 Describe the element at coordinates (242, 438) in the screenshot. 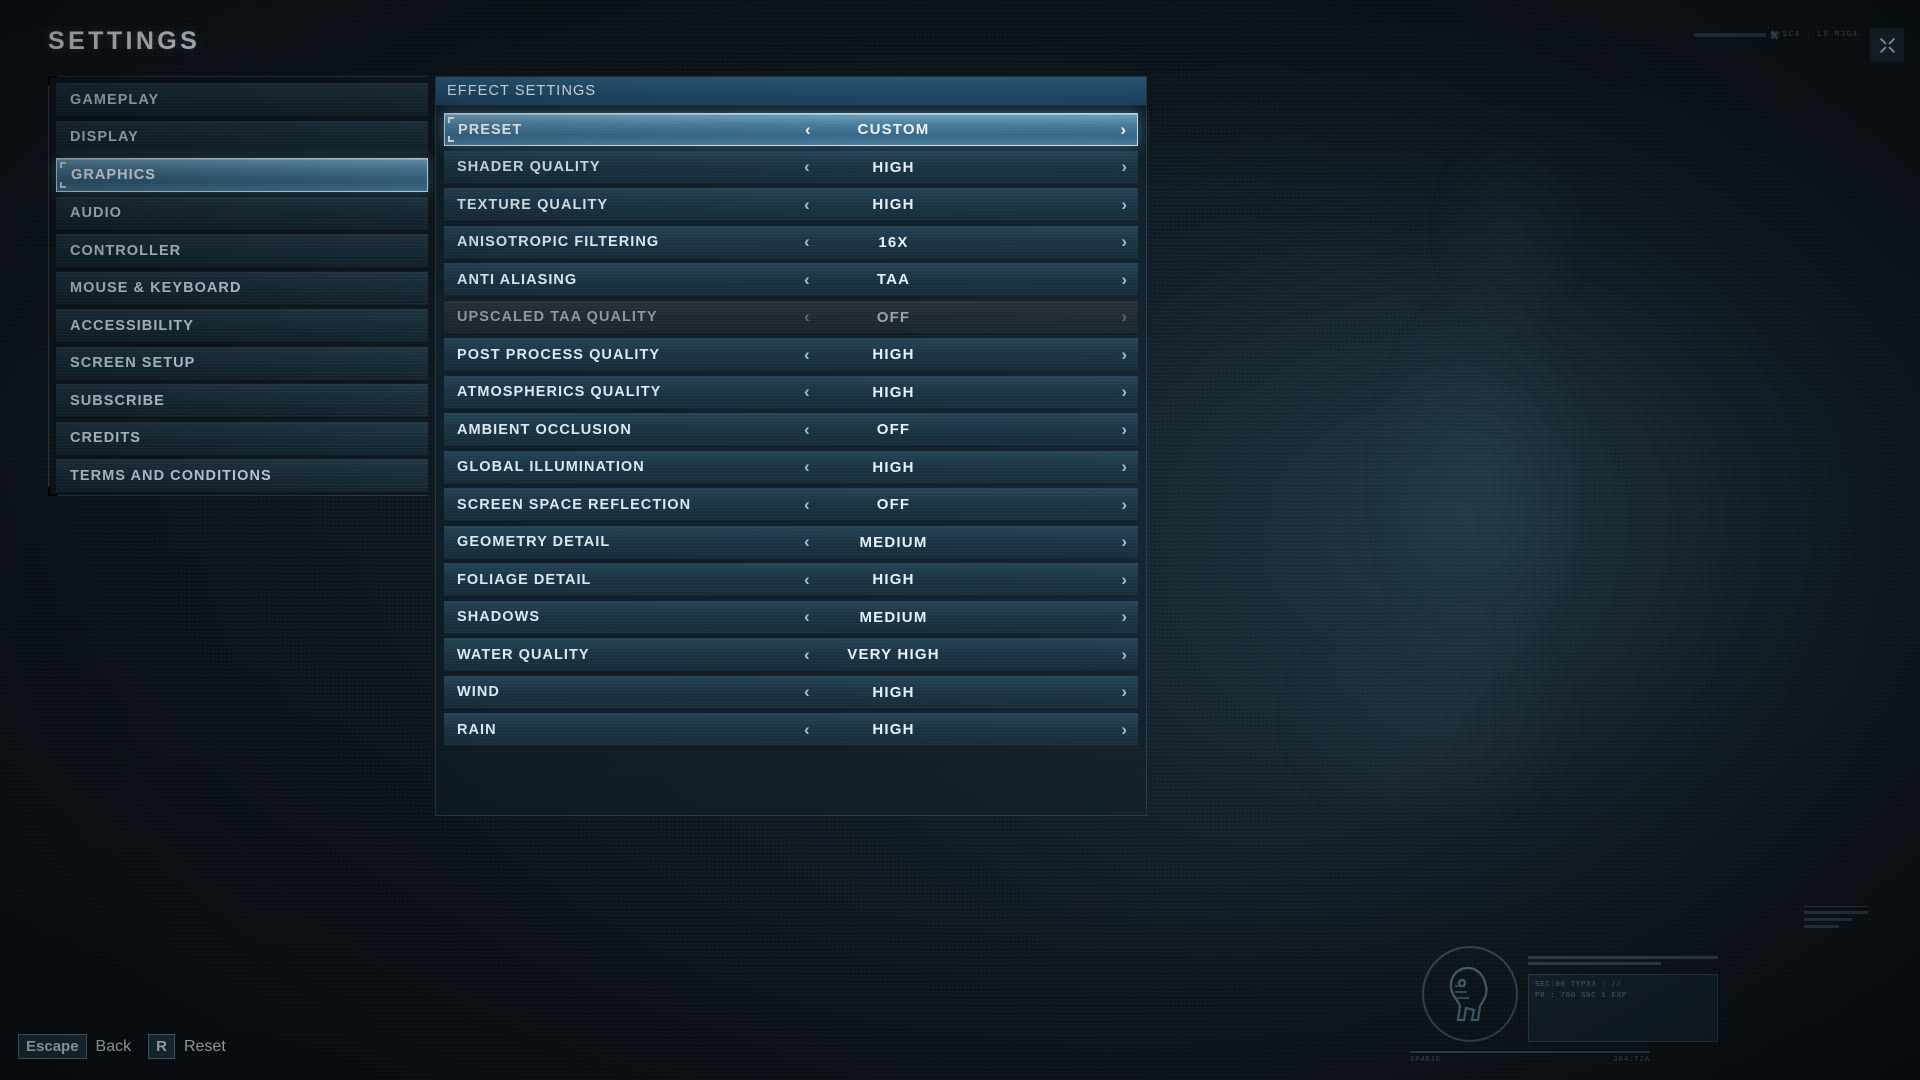

I see `sidebar-item-credits: CREDITS` at that location.